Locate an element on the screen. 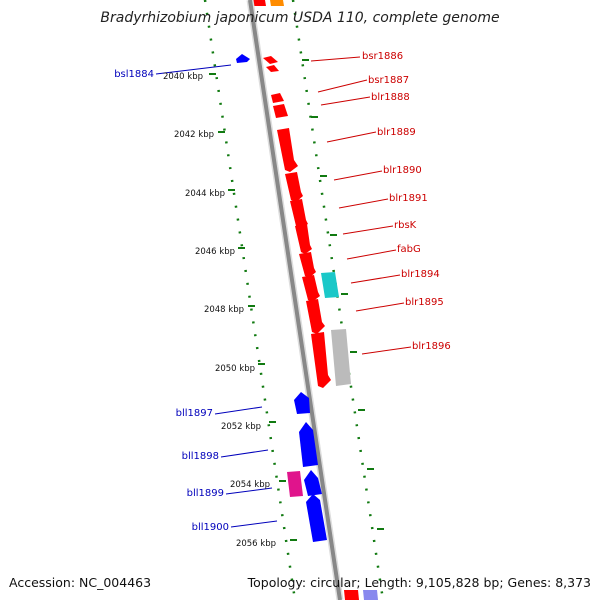 The height and width of the screenshot is (600, 600). gene-blr1895 is located at coordinates (315, 316).